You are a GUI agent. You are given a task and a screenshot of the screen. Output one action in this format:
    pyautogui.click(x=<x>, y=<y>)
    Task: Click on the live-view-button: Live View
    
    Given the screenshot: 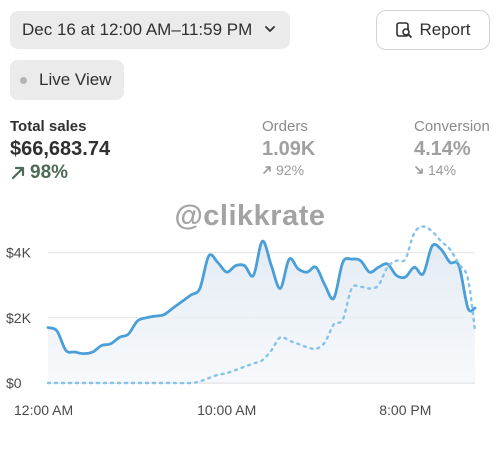 What is the action you would take?
    pyautogui.click(x=67, y=80)
    